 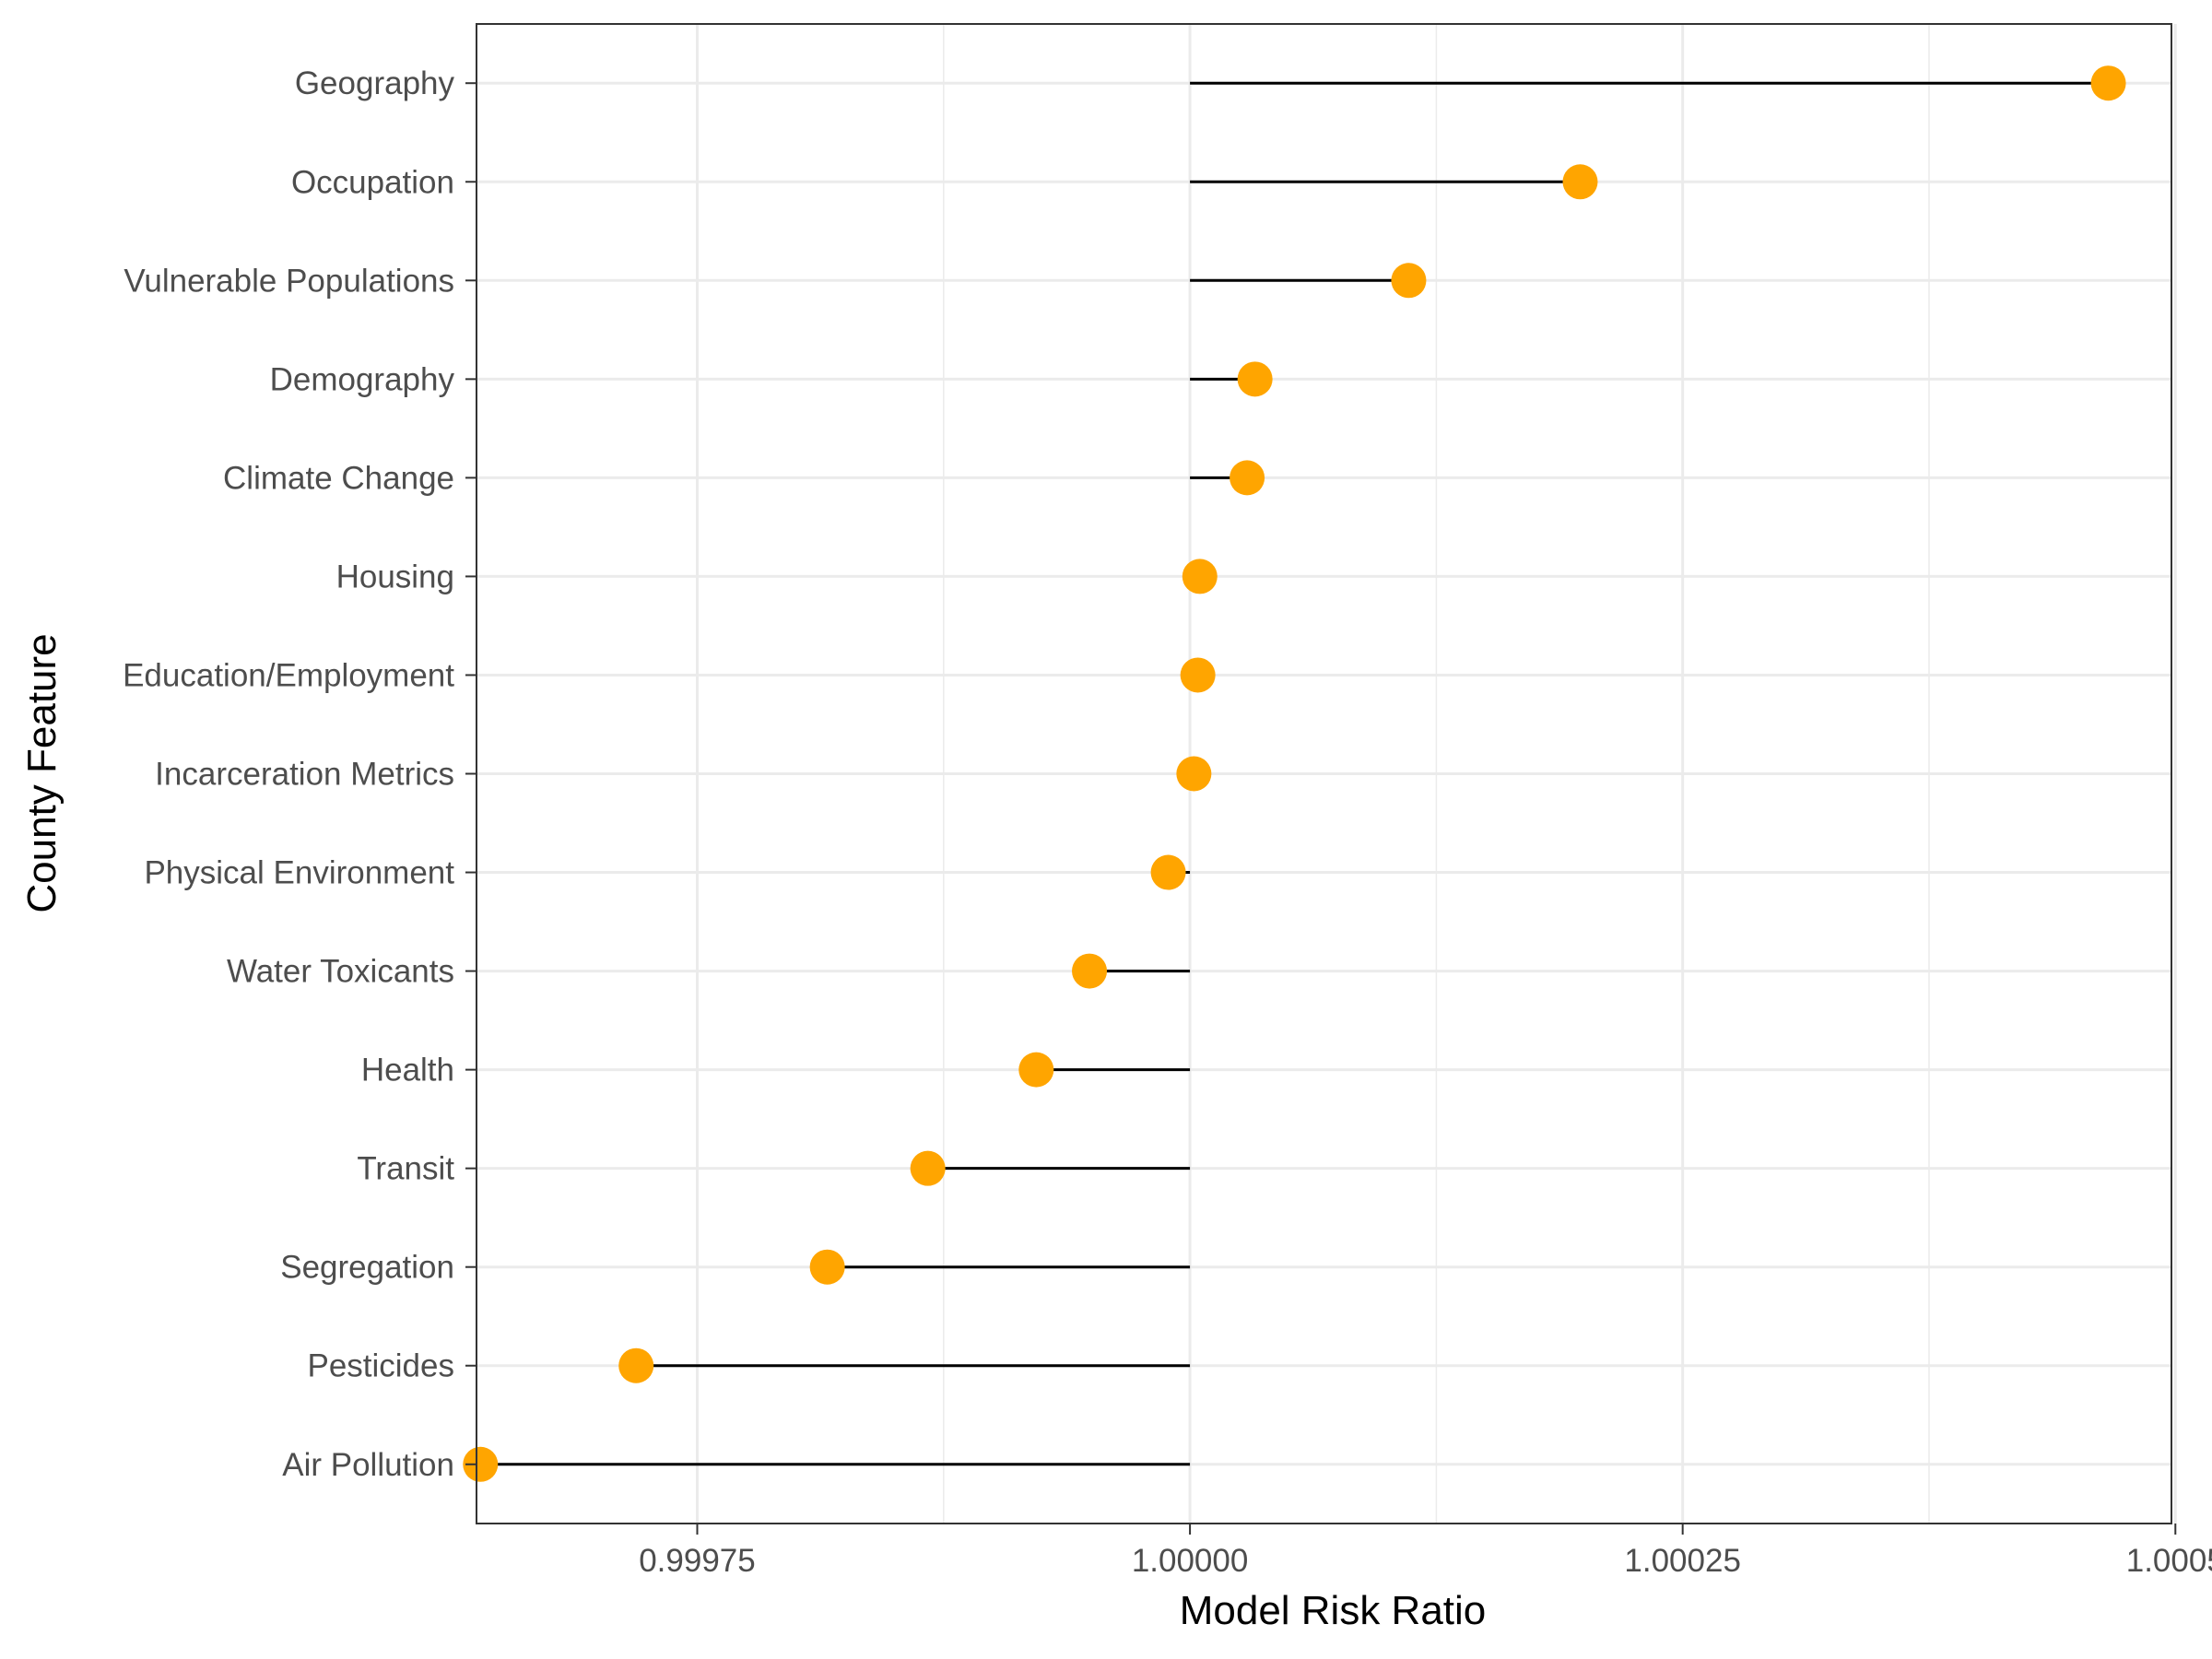 What do you see at coordinates (42, 772) in the screenshot?
I see `y-axis-title: County Feature` at bounding box center [42, 772].